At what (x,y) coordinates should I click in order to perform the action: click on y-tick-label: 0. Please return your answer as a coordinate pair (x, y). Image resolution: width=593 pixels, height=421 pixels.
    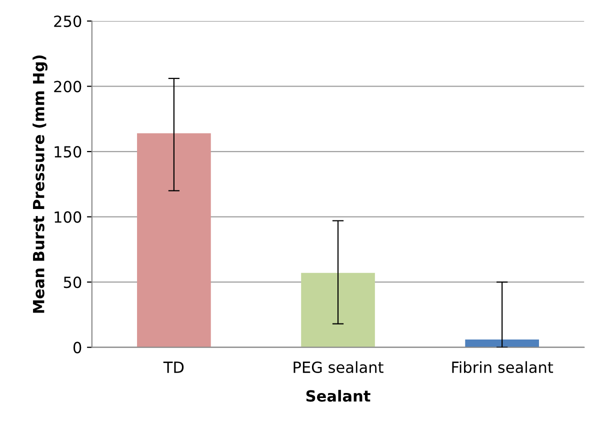
    Looking at the image, I should click on (77, 348).